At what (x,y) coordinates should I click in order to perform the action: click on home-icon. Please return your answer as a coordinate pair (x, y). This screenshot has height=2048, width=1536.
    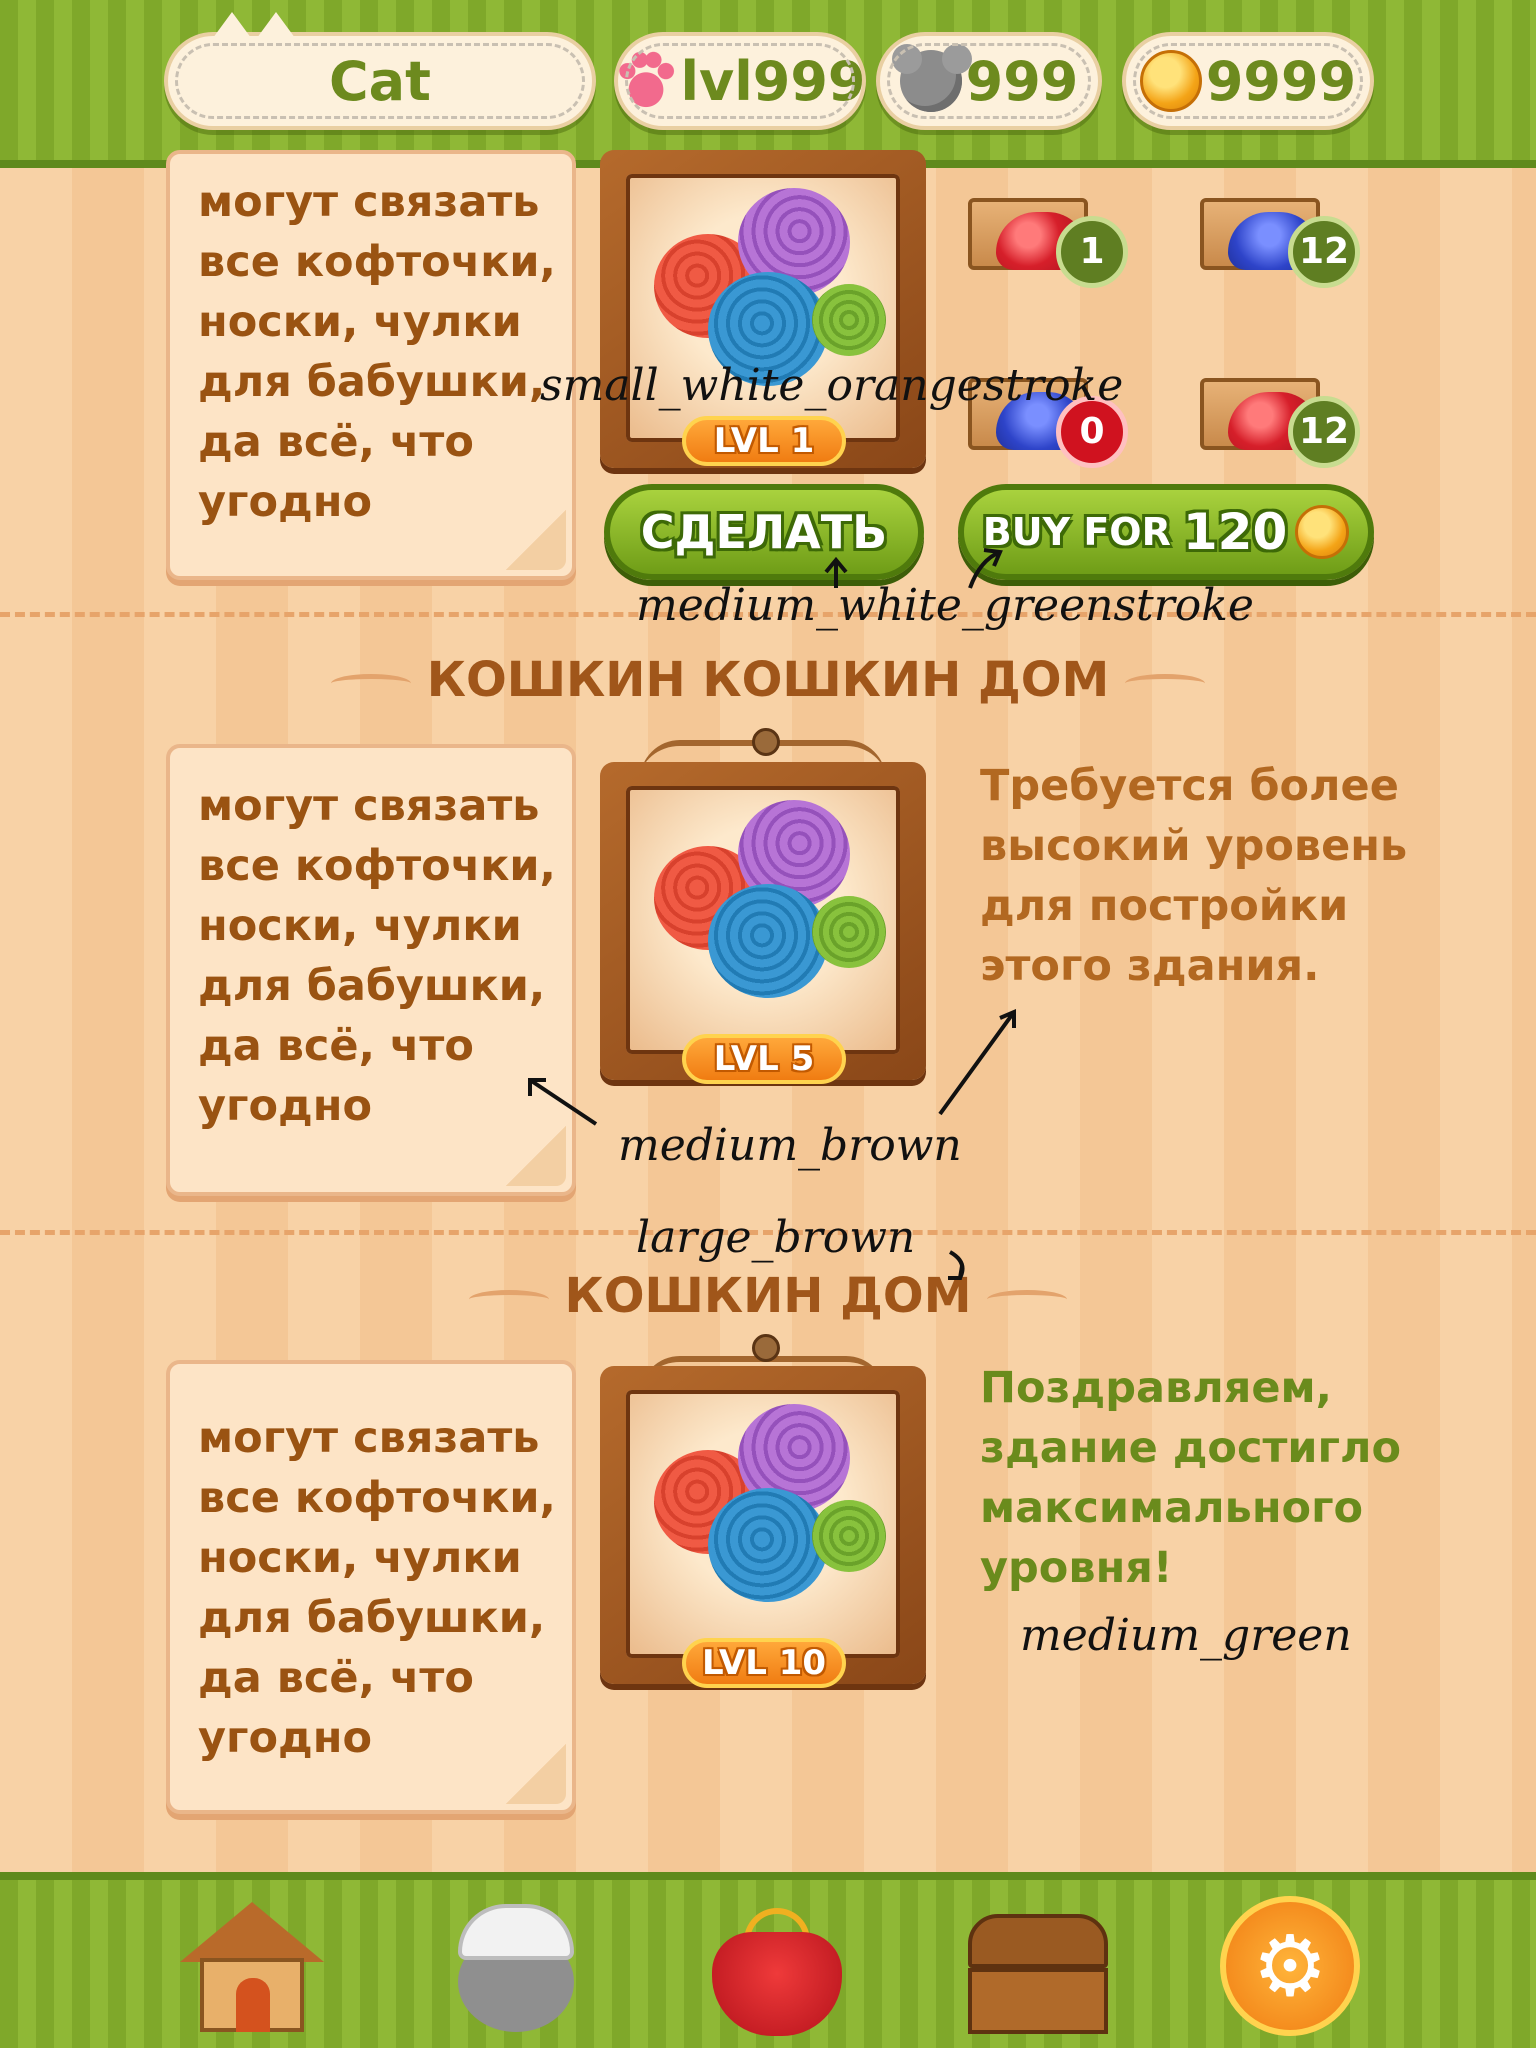
    Looking at the image, I should click on (247, 1967).